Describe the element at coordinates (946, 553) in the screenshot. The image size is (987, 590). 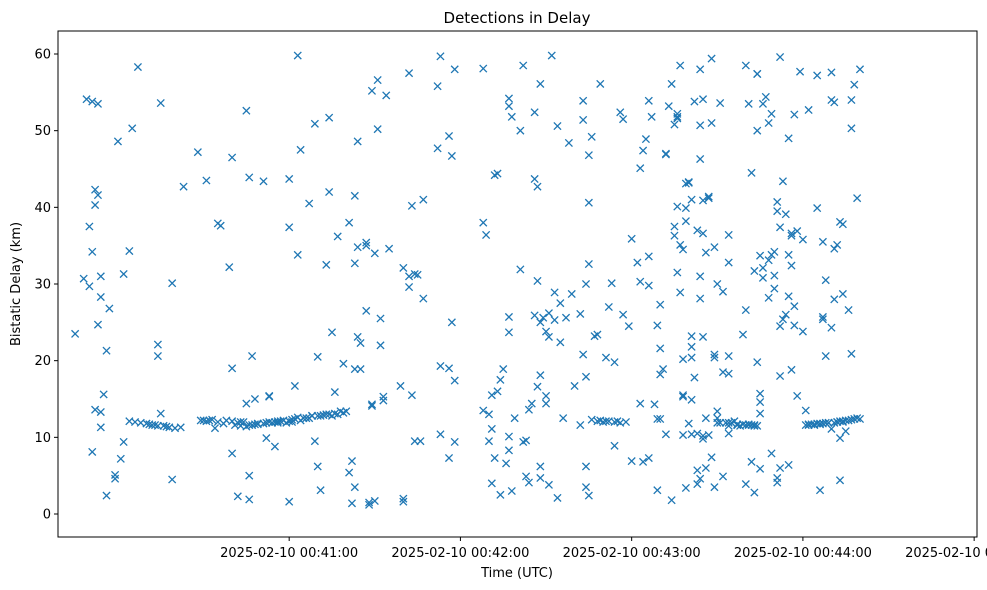
I see `x-tick-label: 2025-02-10 00:45:00` at that location.